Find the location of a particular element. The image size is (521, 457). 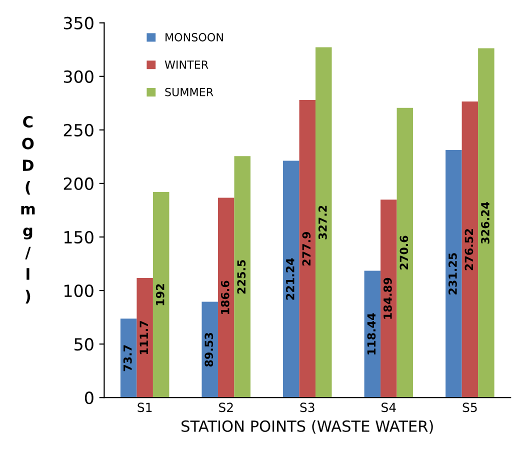

data-label: 89.53 is located at coordinates (209, 349).